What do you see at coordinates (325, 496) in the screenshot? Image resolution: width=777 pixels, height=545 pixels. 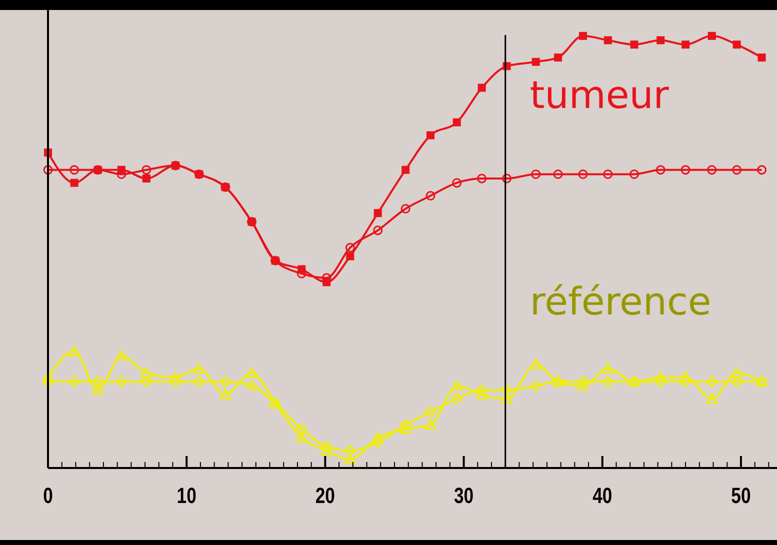 I see `x-tick-label: 20` at bounding box center [325, 496].